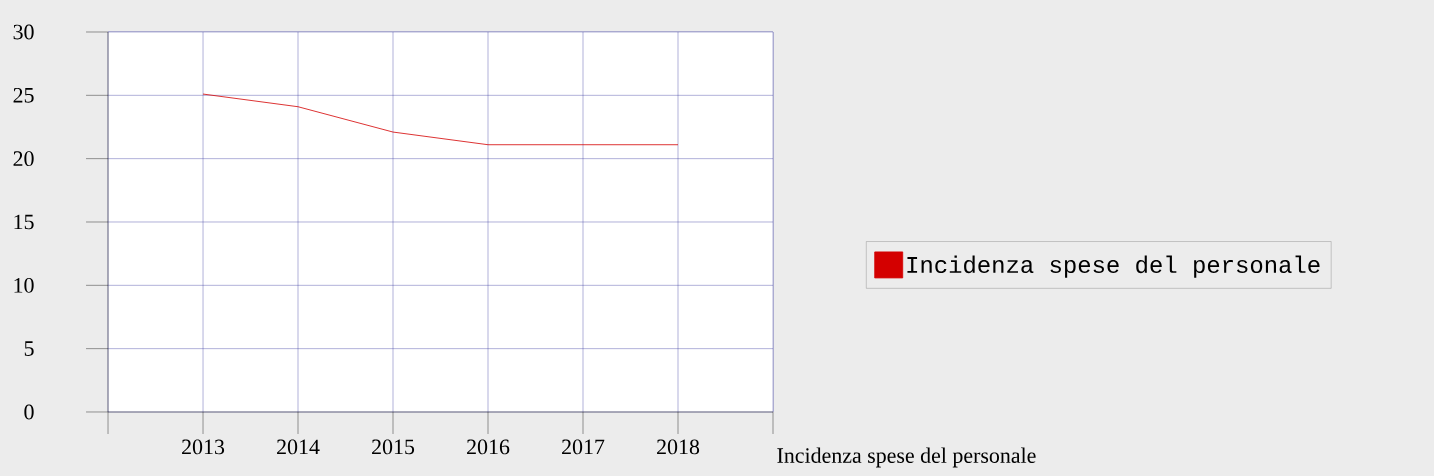 The width and height of the screenshot is (1434, 476). What do you see at coordinates (29, 412) in the screenshot?
I see `y-tick-label: 0` at bounding box center [29, 412].